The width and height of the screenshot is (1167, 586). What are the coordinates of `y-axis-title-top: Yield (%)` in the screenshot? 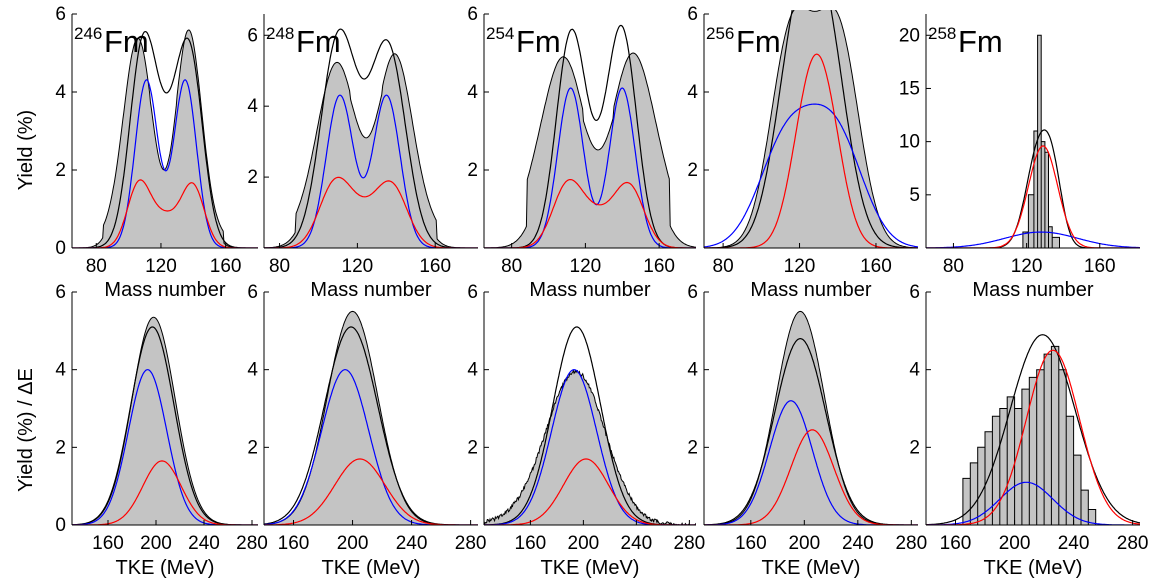 It's located at (26, 150).